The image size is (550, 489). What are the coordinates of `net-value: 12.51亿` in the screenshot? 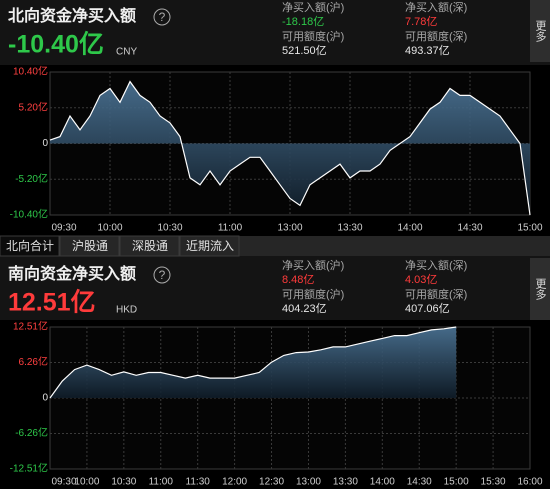 It's located at (52, 303).